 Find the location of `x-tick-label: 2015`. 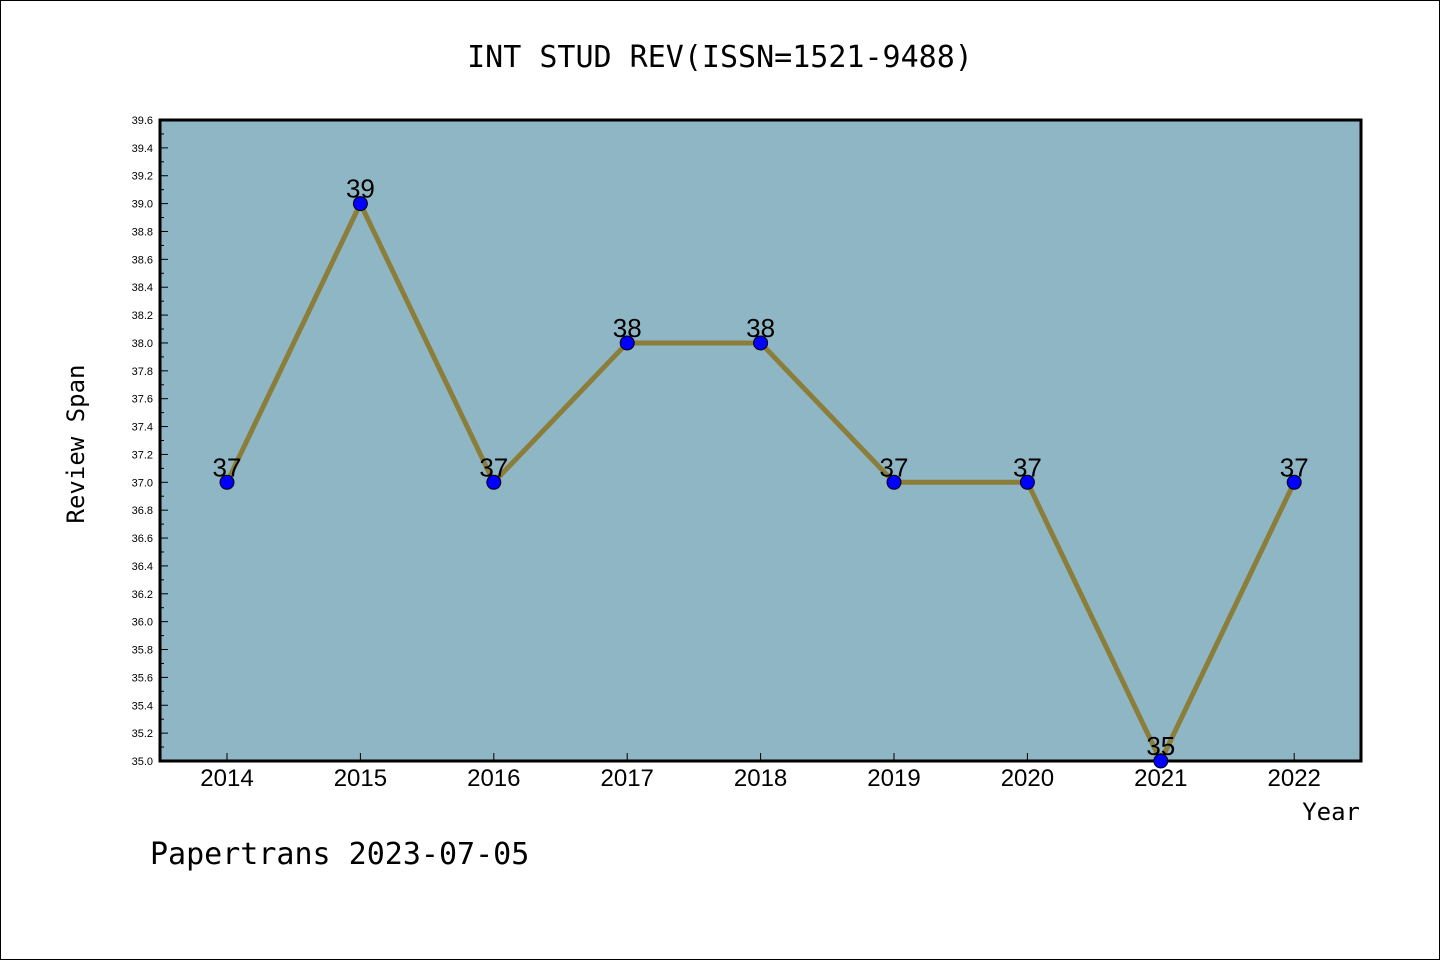

x-tick-label: 2015 is located at coordinates (360, 778).